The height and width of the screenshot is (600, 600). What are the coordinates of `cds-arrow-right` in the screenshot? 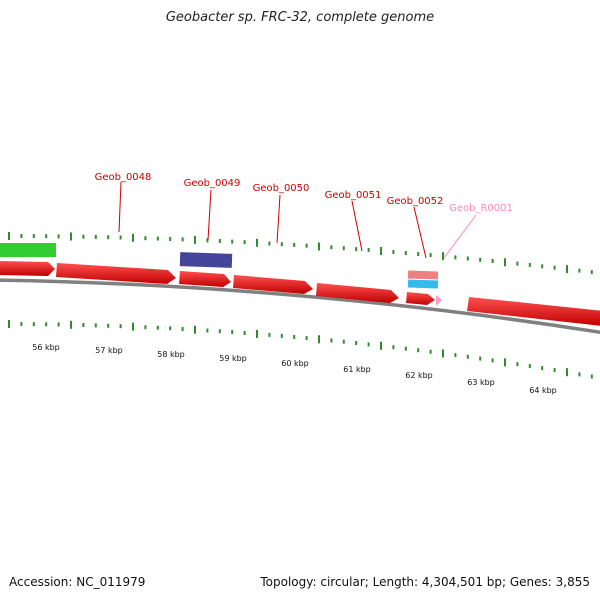 It's located at (533, 311).